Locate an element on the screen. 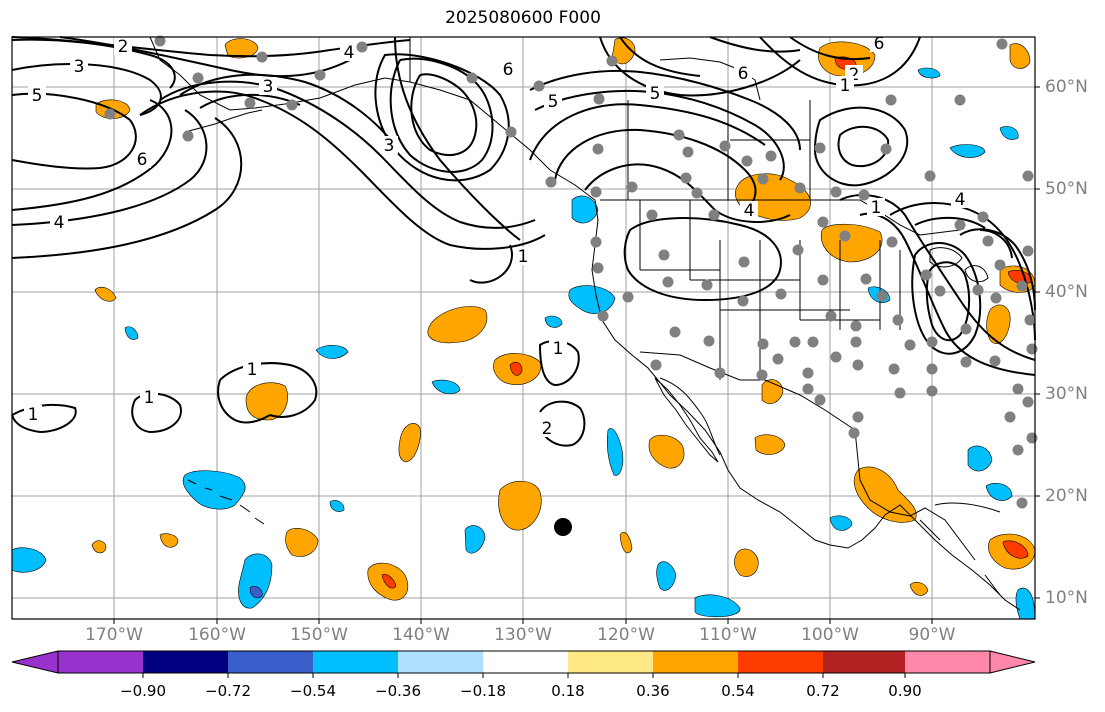  colorbar-tick-label: 0.72 is located at coordinates (823, 691).